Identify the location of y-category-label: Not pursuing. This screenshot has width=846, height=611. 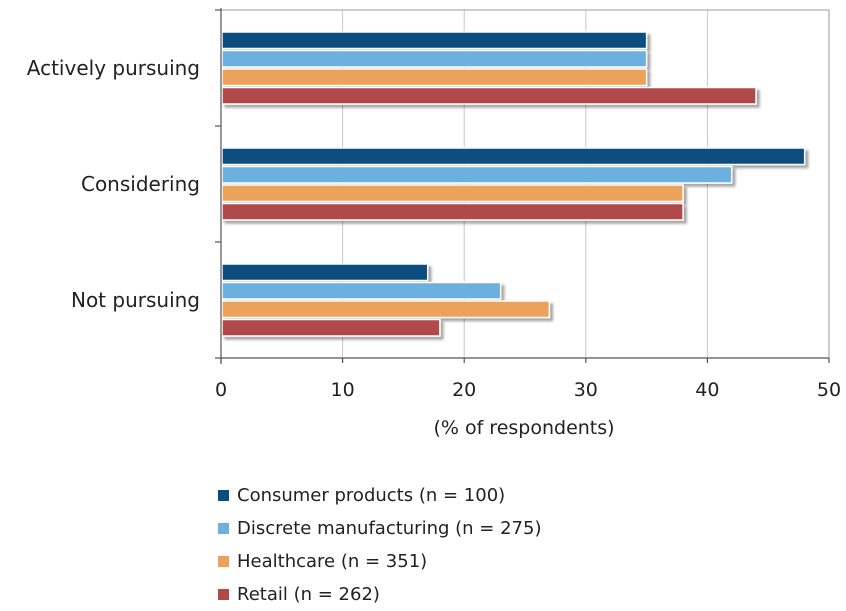
(135, 300).